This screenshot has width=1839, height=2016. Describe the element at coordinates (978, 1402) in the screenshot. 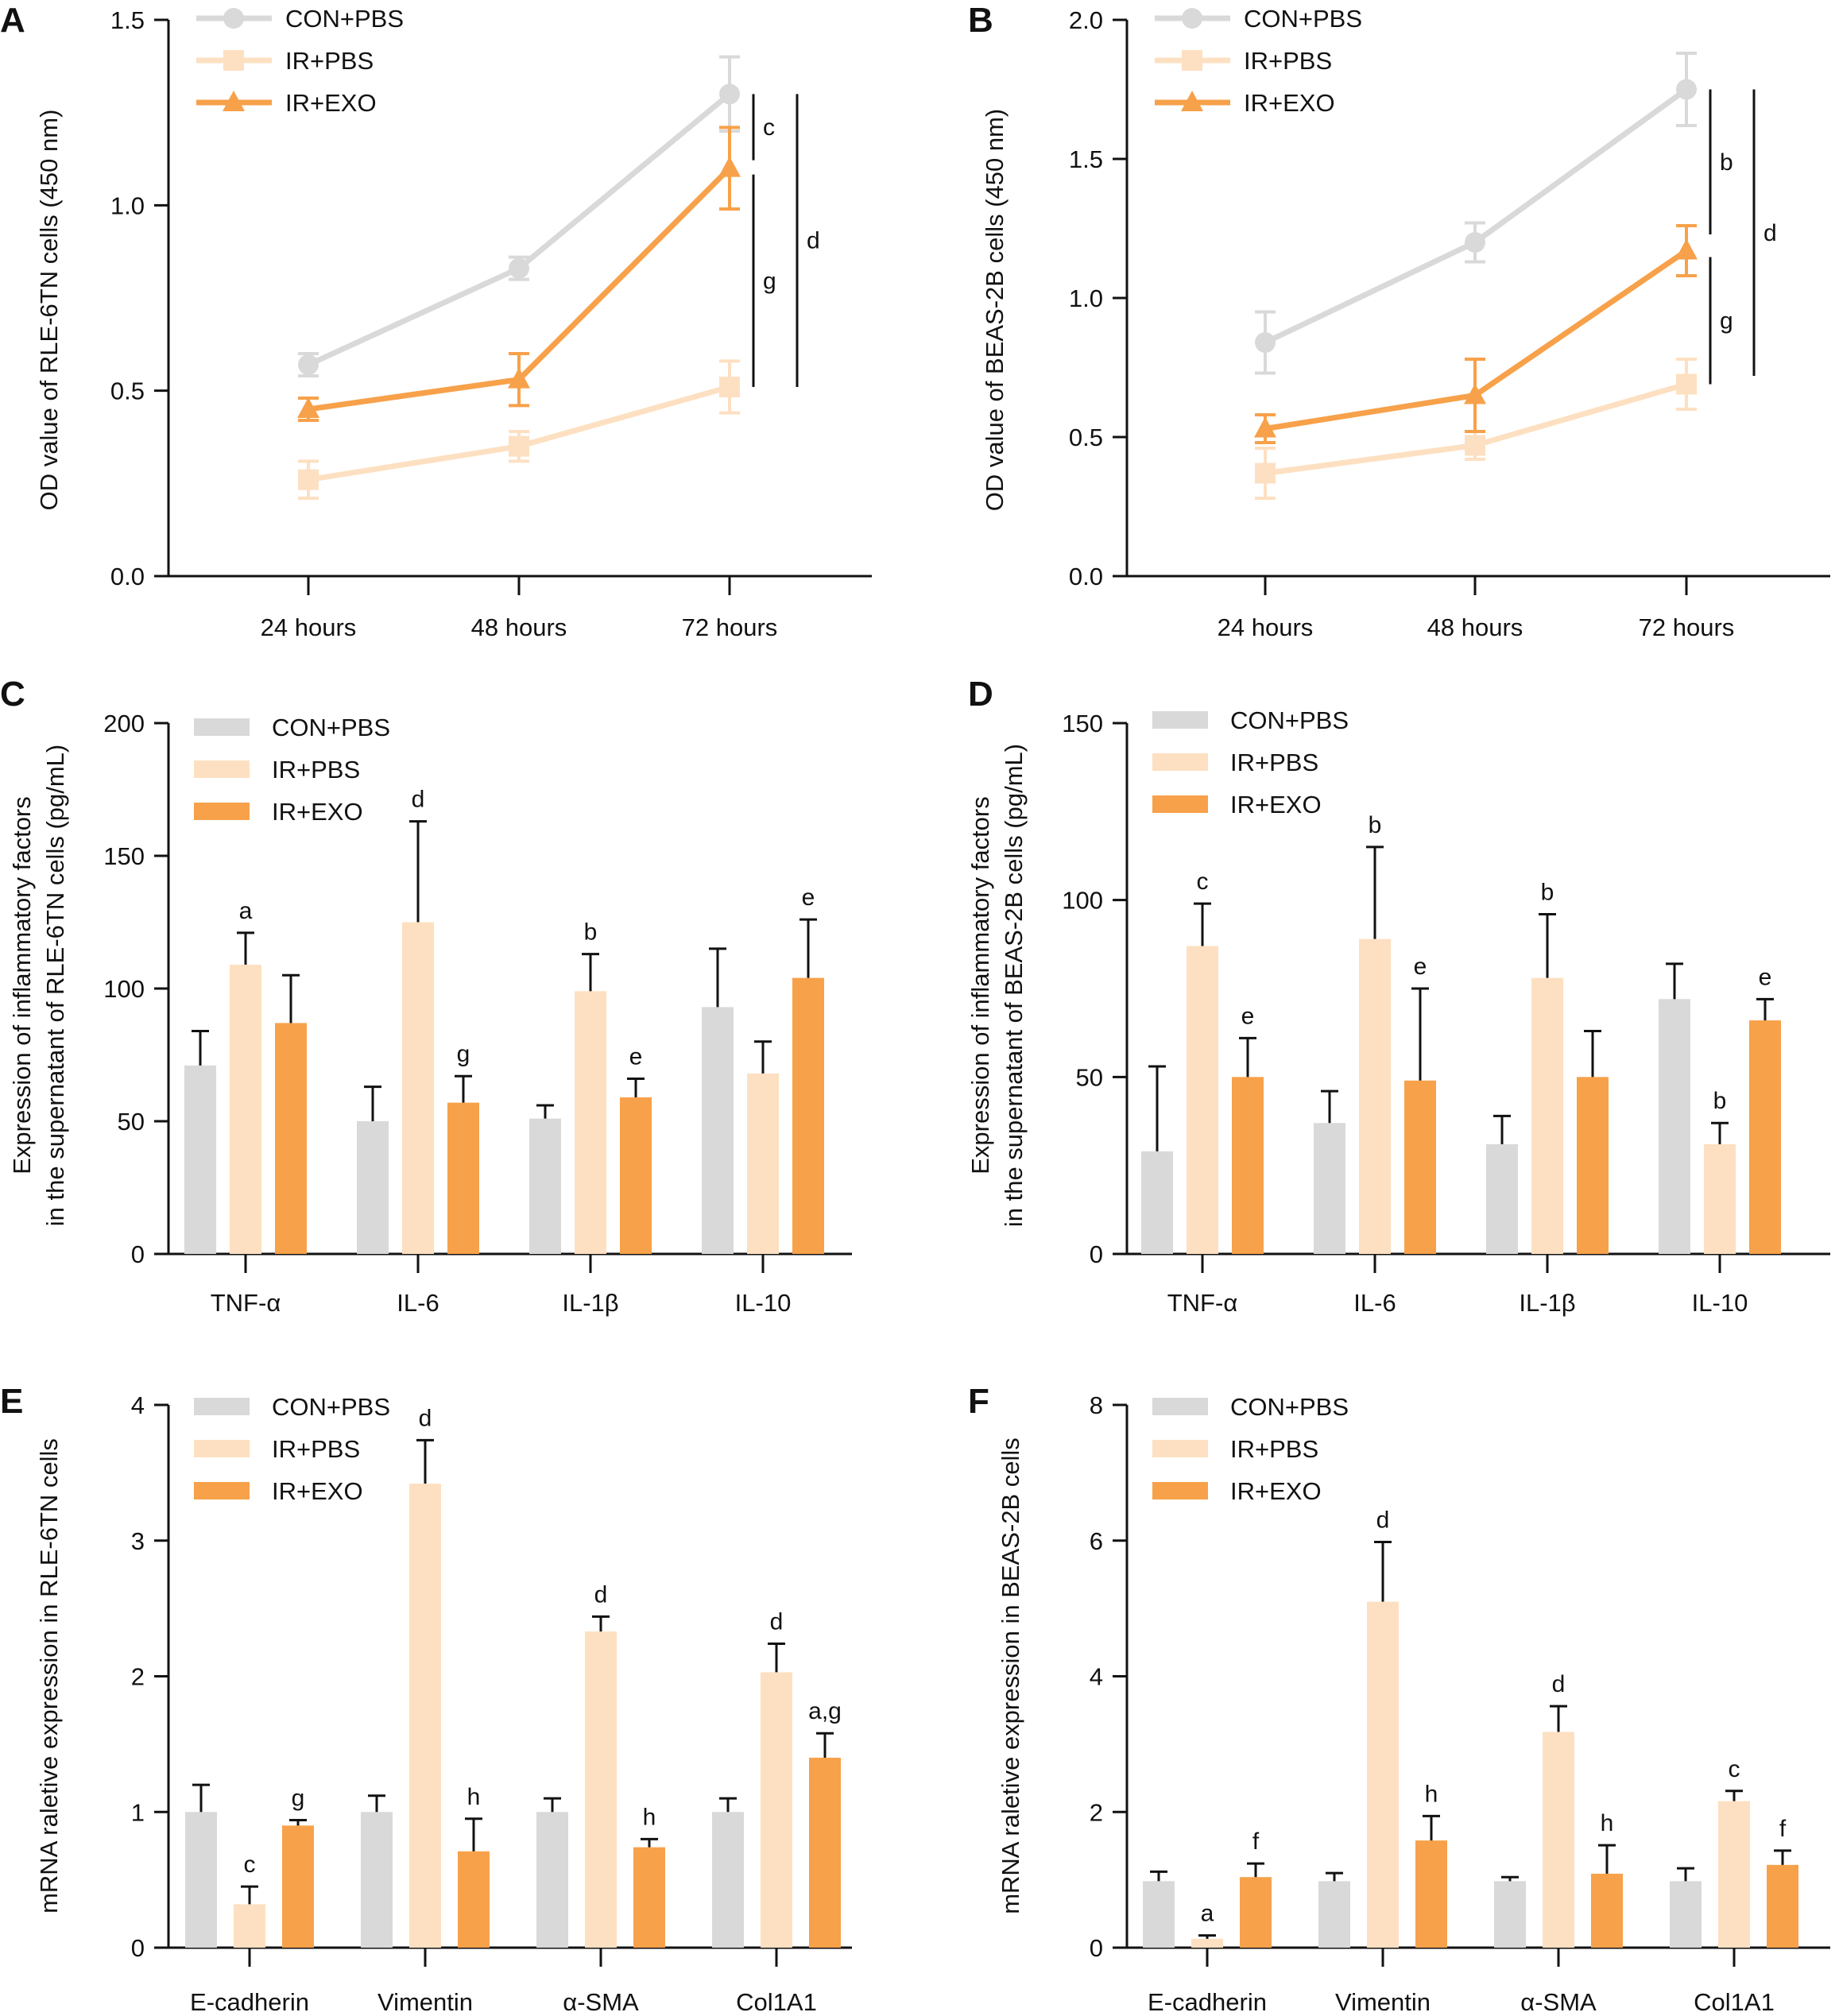

I see `panel-letter: F` at that location.